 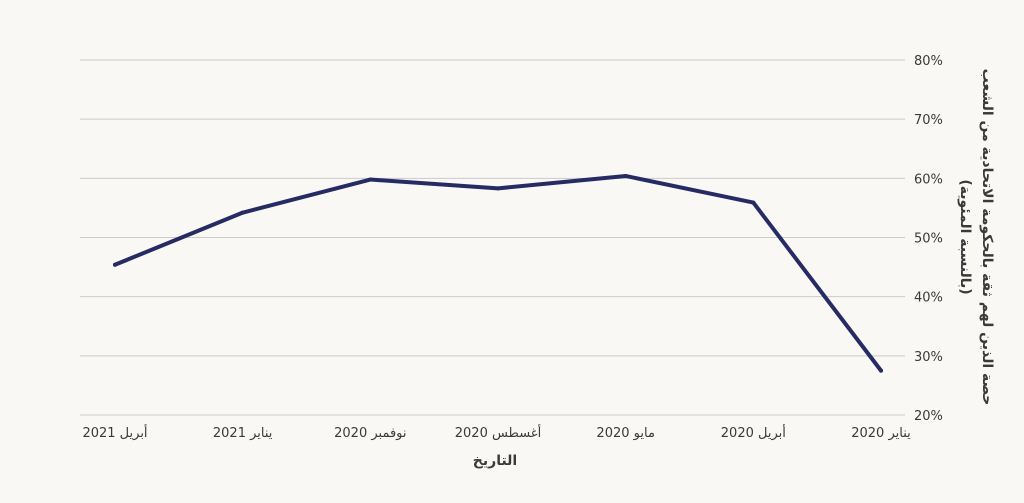 What do you see at coordinates (928, 416) in the screenshot?
I see `y-tick-label: 20%` at bounding box center [928, 416].